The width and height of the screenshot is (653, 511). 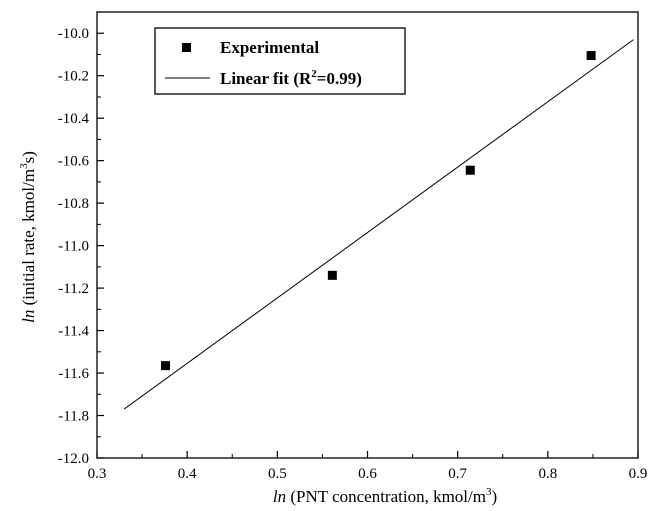 What do you see at coordinates (291, 78) in the screenshot?
I see `legend-label-linear-fit: Linear fit (R2=0.99)` at bounding box center [291, 78].